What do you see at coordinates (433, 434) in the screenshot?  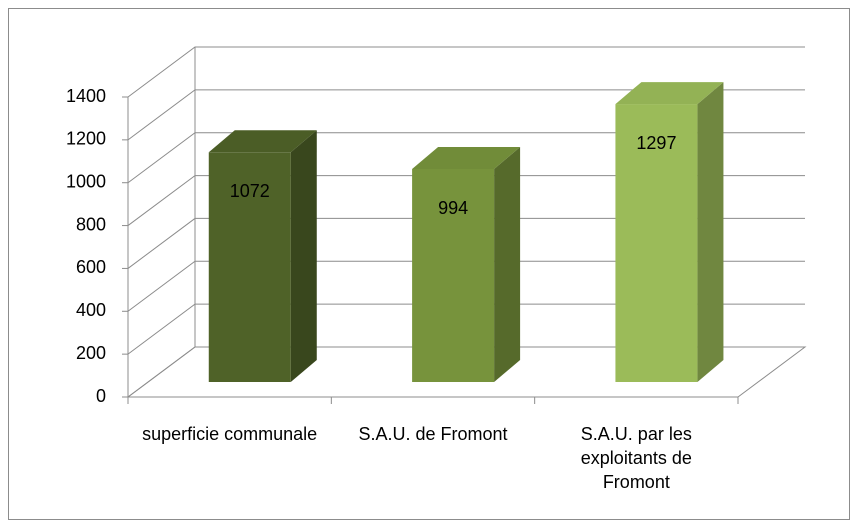 I see `x-tick-label: S.A.U. de Fromont` at bounding box center [433, 434].